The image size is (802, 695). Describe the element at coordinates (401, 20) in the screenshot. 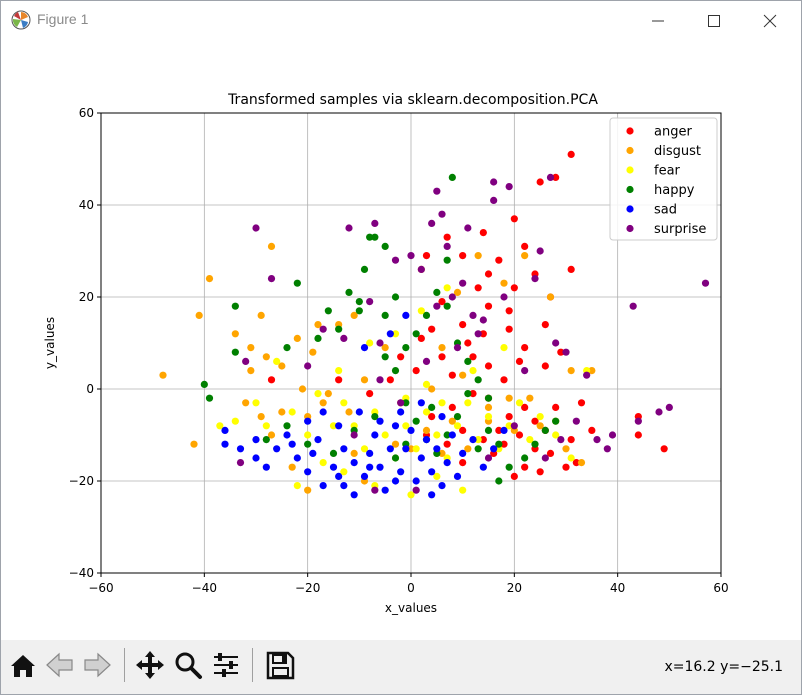

I see `title-bar: Figure 1` at that location.